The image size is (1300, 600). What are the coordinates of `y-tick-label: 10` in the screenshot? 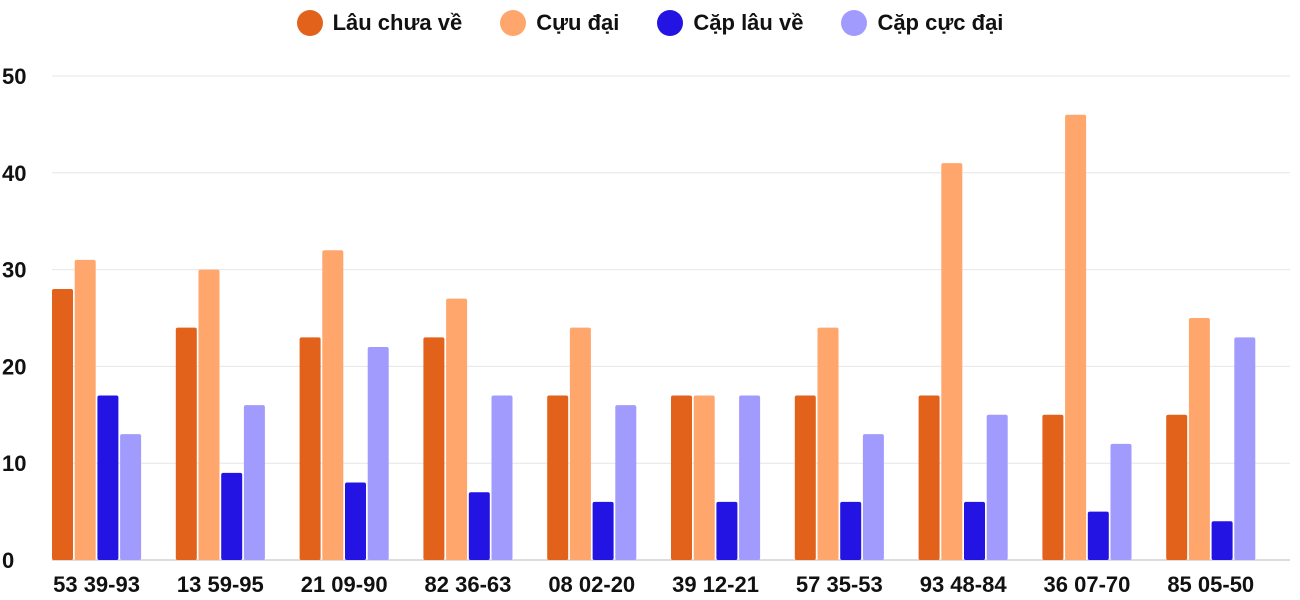 It's located at (14, 463).